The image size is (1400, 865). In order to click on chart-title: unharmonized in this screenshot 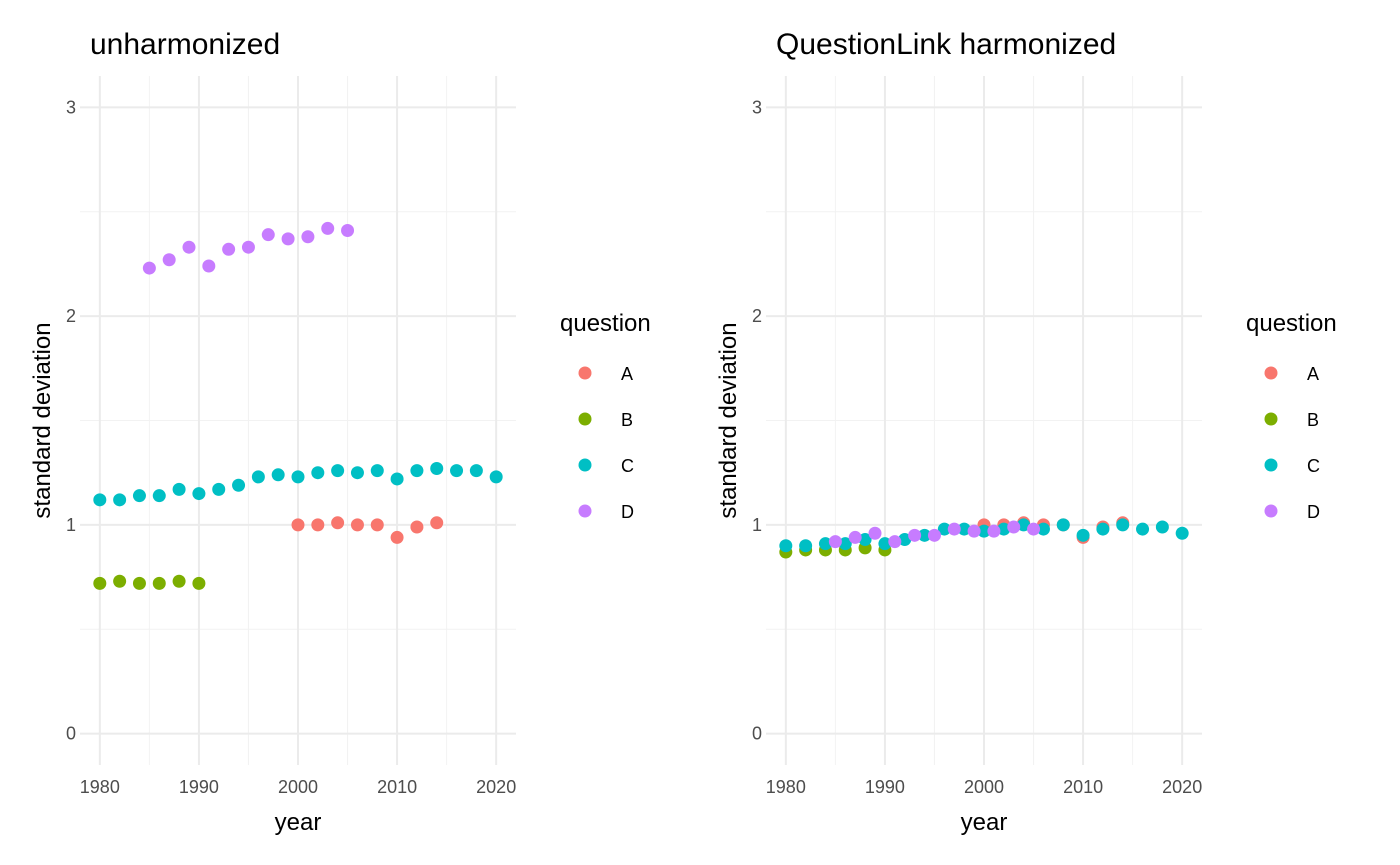, I will do `click(185, 44)`.